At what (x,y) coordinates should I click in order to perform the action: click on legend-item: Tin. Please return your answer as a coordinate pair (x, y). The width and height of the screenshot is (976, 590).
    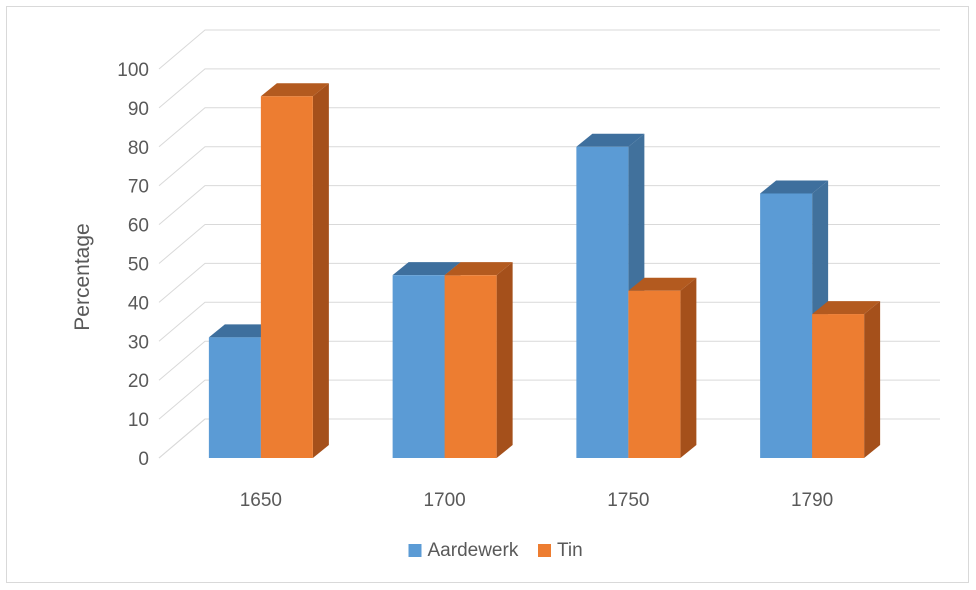
    Looking at the image, I should click on (560, 550).